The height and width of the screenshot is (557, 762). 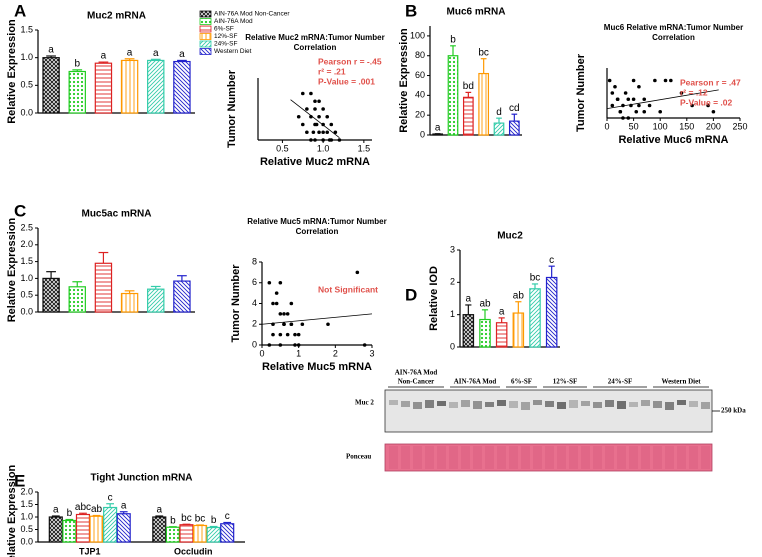 What do you see at coordinates (90, 551) in the screenshot?
I see `x-tick-label: TJP1` at bounding box center [90, 551].